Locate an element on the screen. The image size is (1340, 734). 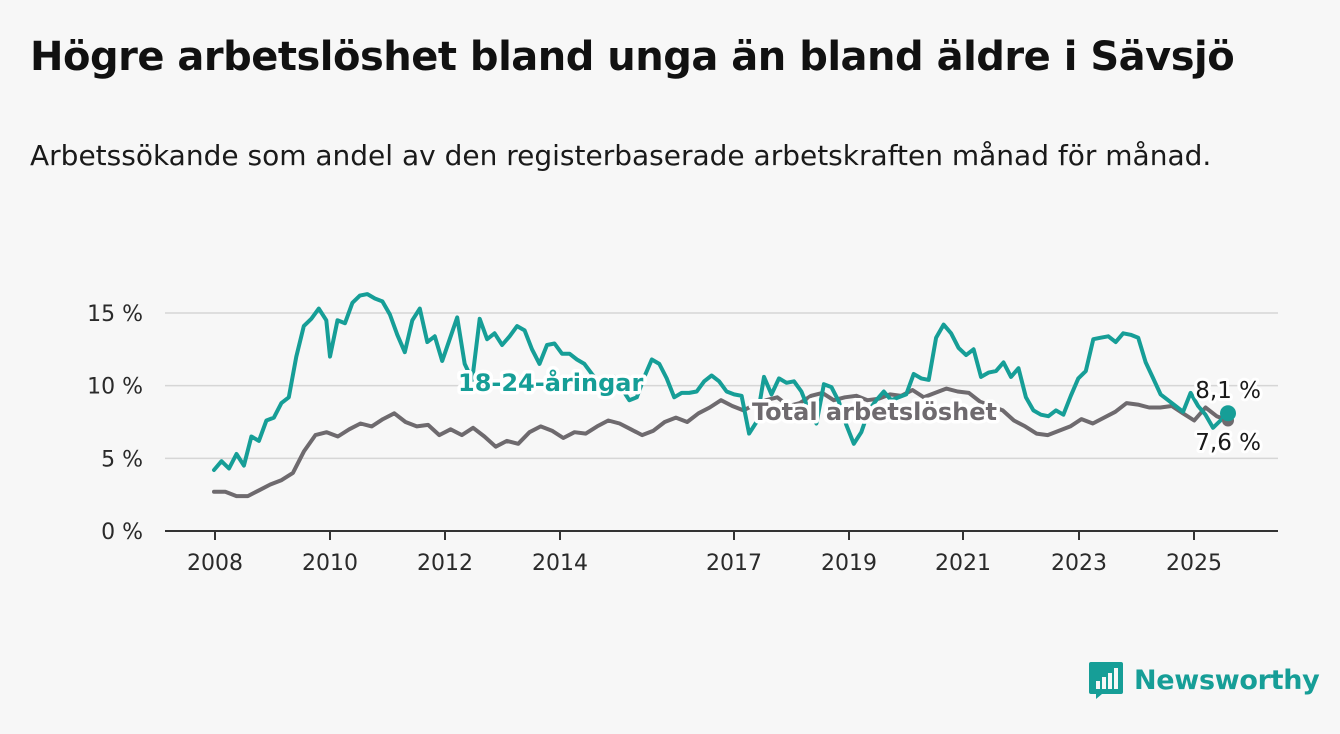
x-tick-label: 2014 is located at coordinates (560, 563).